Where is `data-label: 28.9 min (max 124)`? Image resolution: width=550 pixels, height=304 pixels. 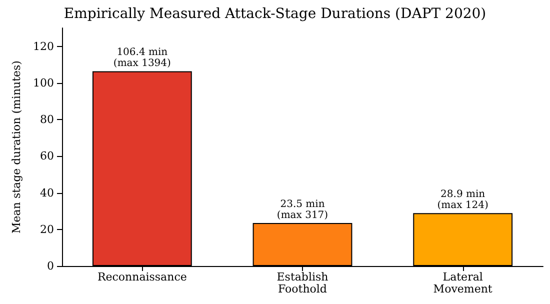
data-label: 28.9 min (max 124) is located at coordinates (463, 200).